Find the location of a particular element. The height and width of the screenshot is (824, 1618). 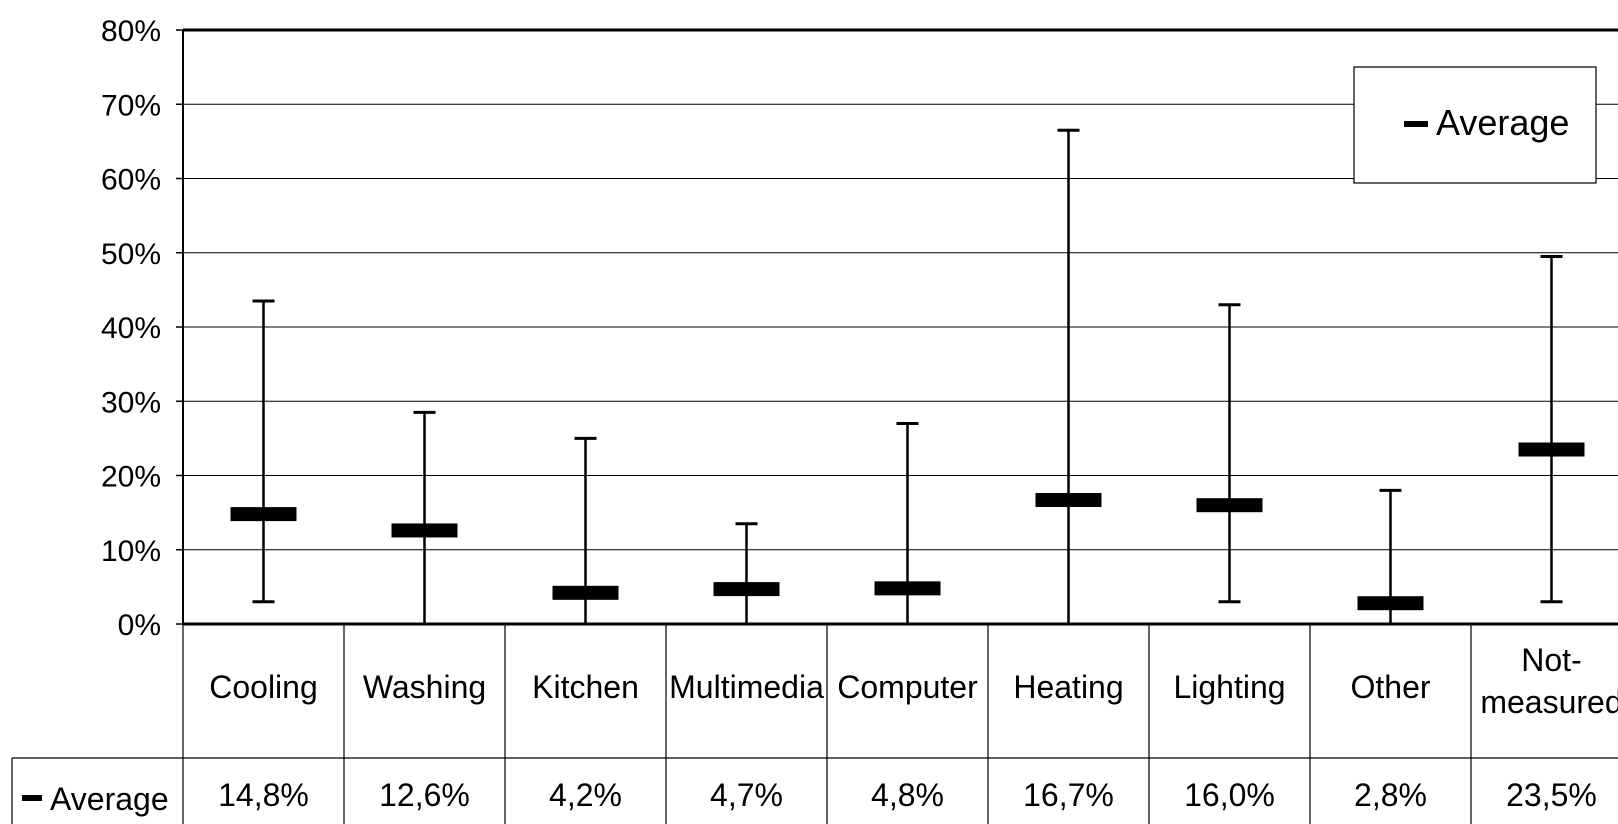

y-tick-label: 40% is located at coordinates (131, 328).